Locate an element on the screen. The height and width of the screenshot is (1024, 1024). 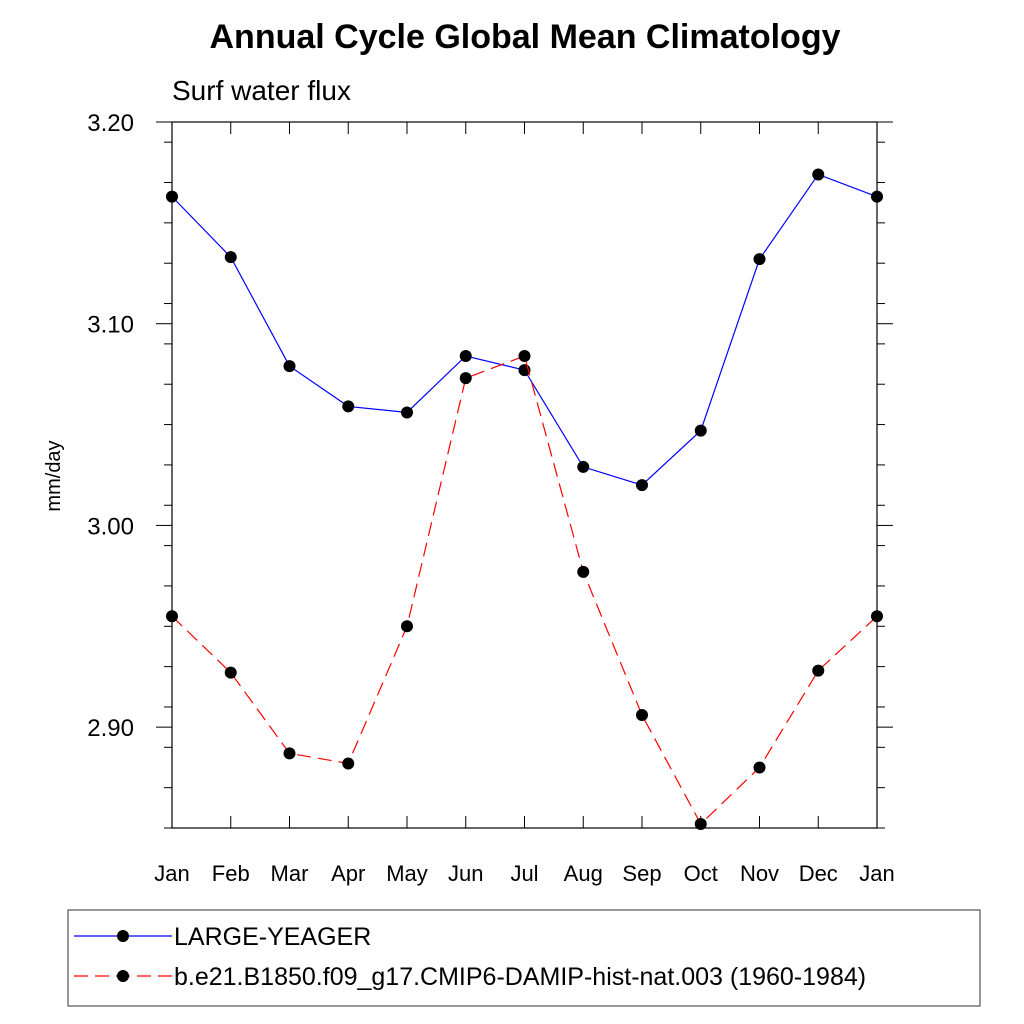
x-tick-label: Apr is located at coordinates (348, 873).